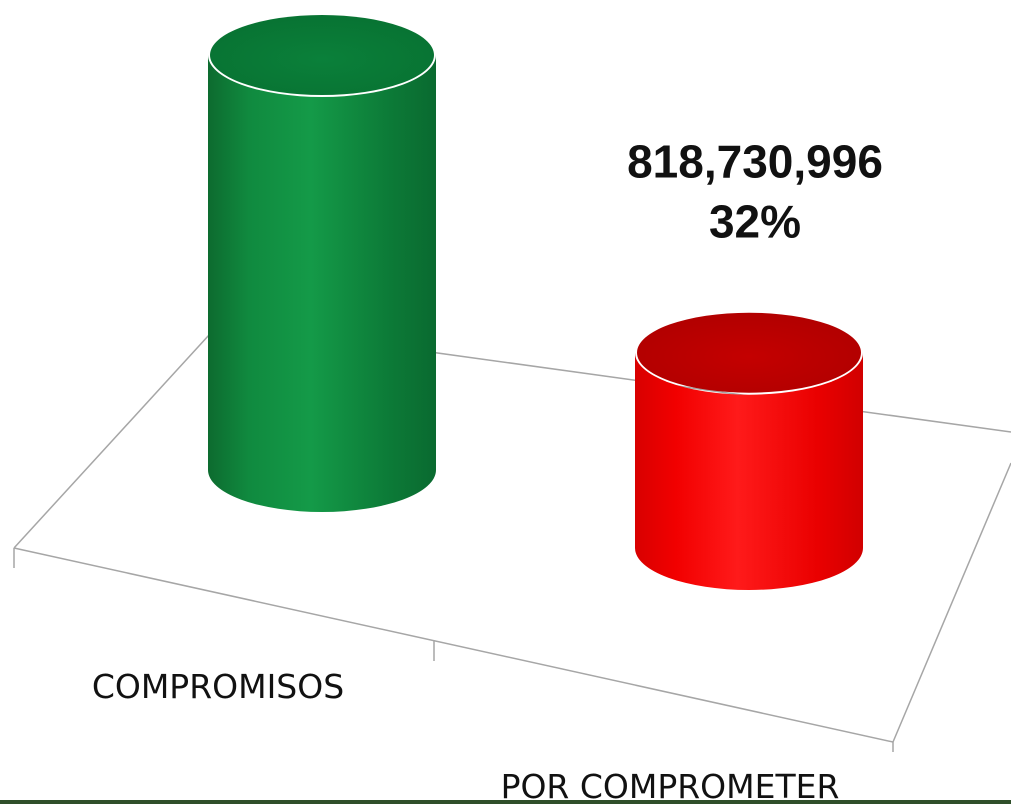  What do you see at coordinates (755, 162) in the screenshot?
I see `data-label-value: 818,730,996` at bounding box center [755, 162].